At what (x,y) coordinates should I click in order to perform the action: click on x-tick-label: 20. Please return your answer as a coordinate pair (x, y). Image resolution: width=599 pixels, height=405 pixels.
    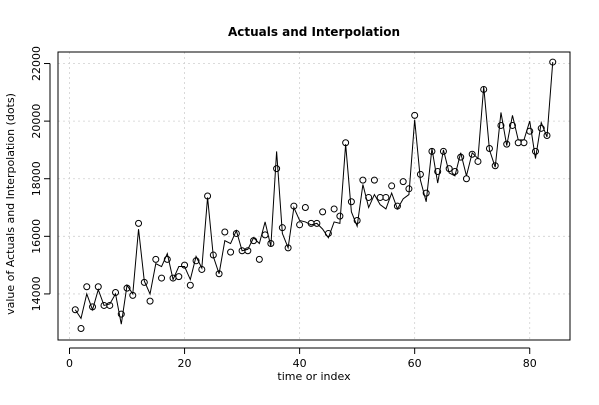
    Looking at the image, I should click on (185, 363).